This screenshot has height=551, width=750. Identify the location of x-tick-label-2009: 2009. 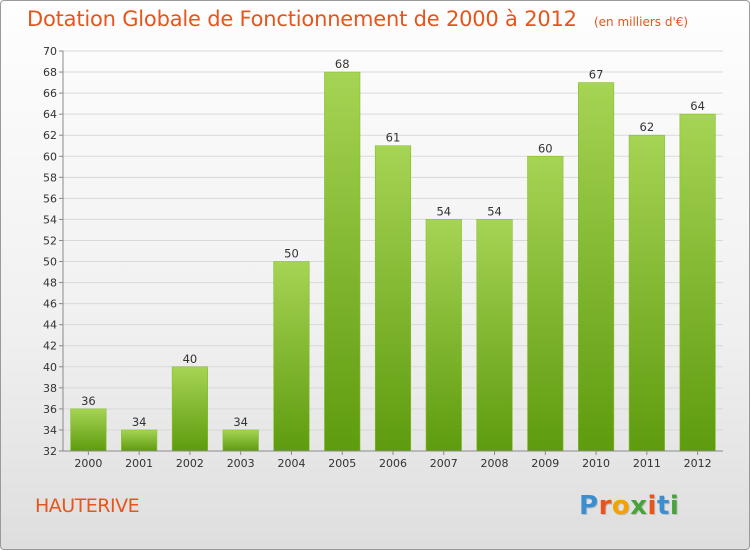
(545, 463).